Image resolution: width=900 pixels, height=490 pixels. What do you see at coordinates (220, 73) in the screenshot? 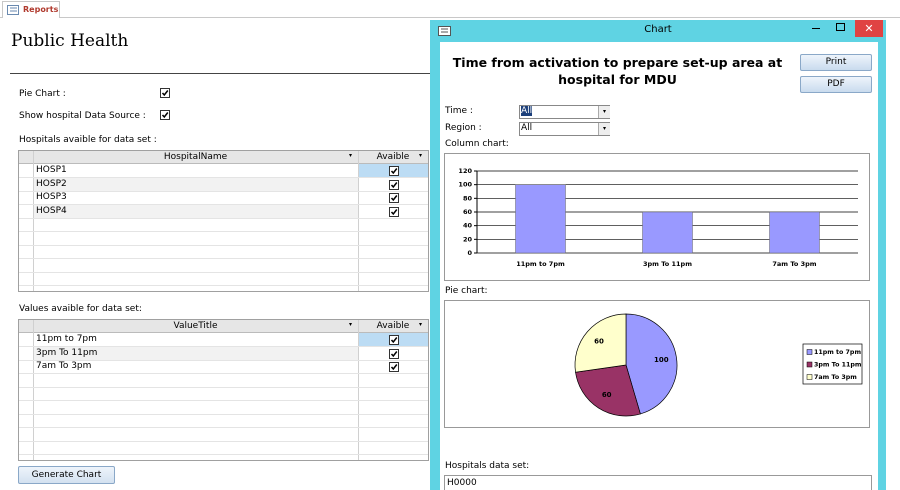
I see `divider` at bounding box center [220, 73].